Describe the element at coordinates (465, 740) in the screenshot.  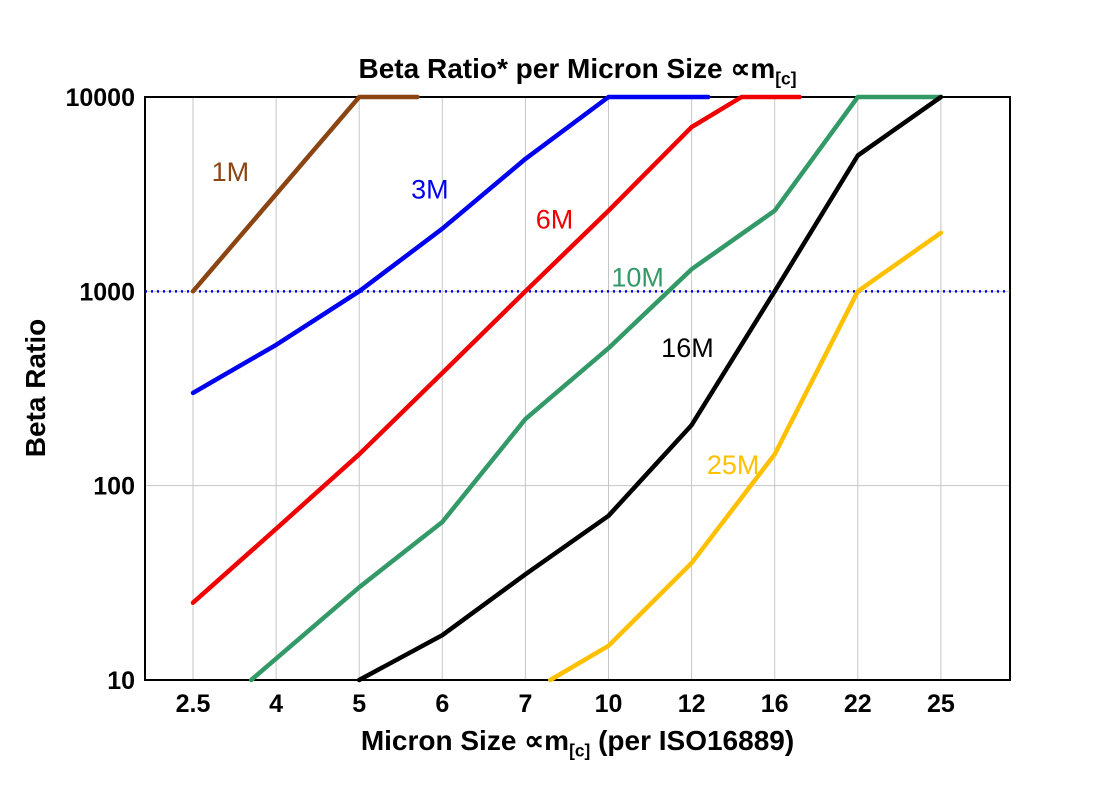
I see `x-axis-title-main: Micron Size ∝m` at that location.